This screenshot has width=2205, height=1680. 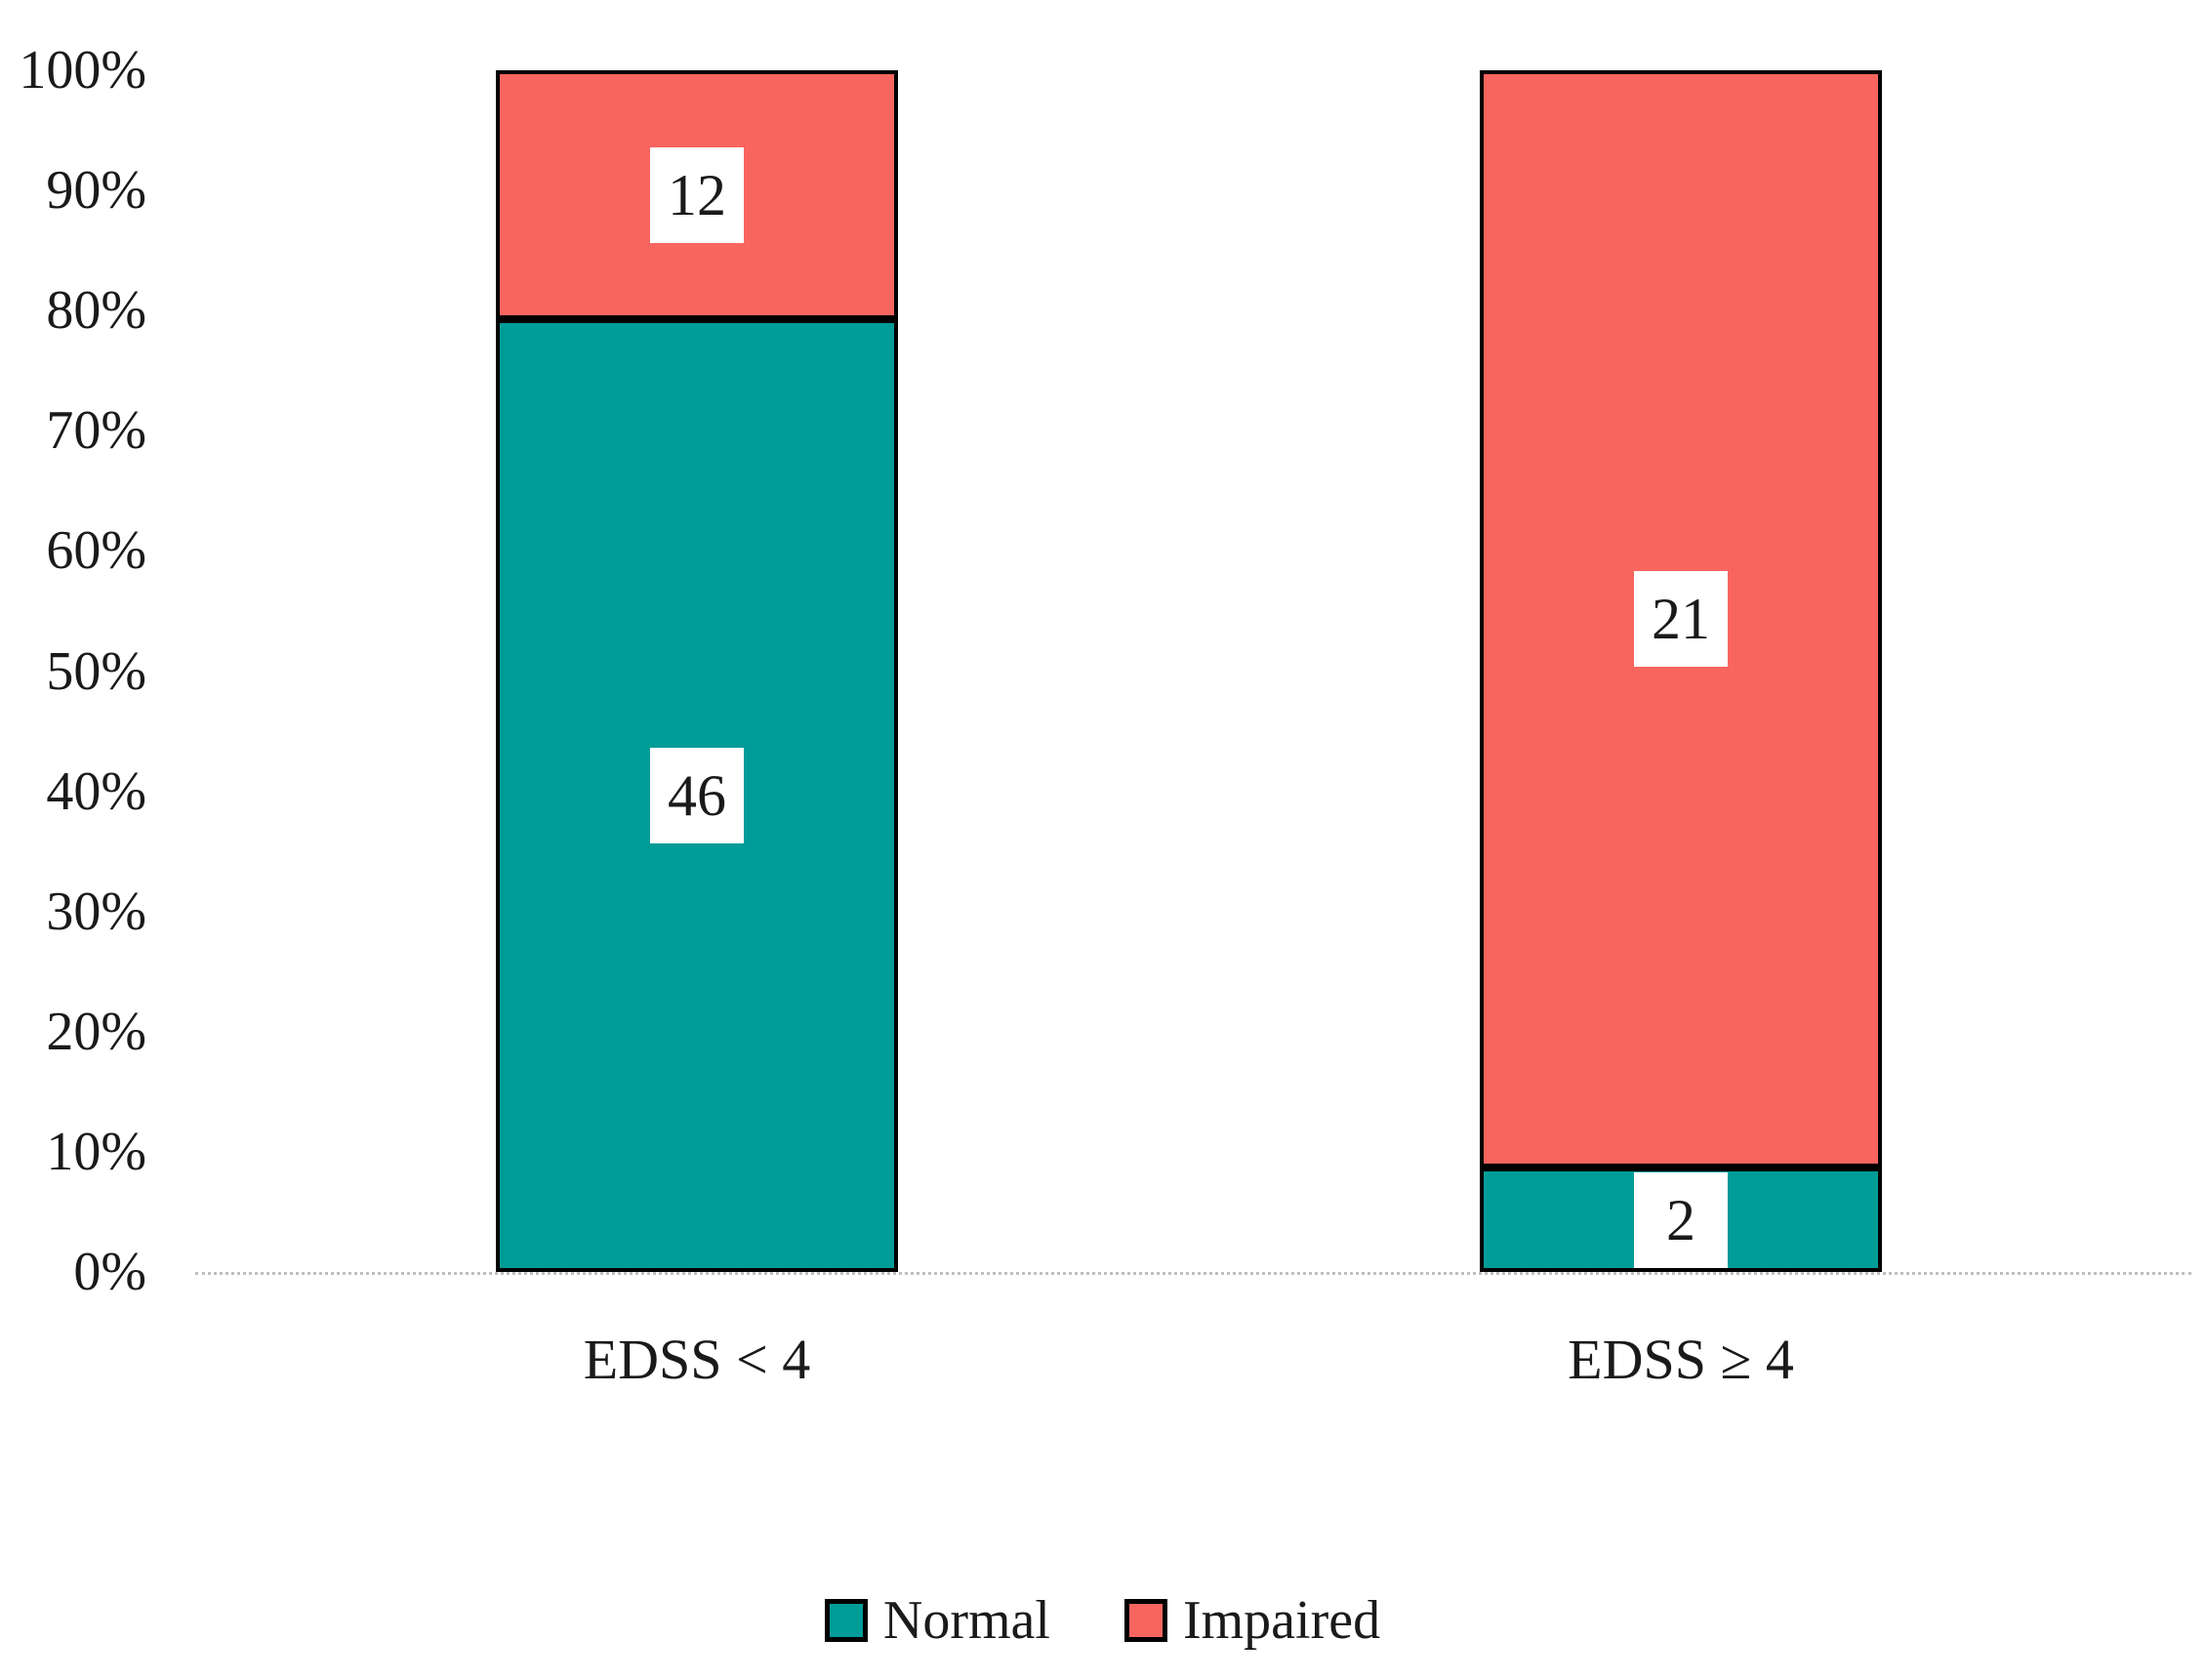 What do you see at coordinates (83, 70) in the screenshot?
I see `y-axis-tick-label: 100%` at bounding box center [83, 70].